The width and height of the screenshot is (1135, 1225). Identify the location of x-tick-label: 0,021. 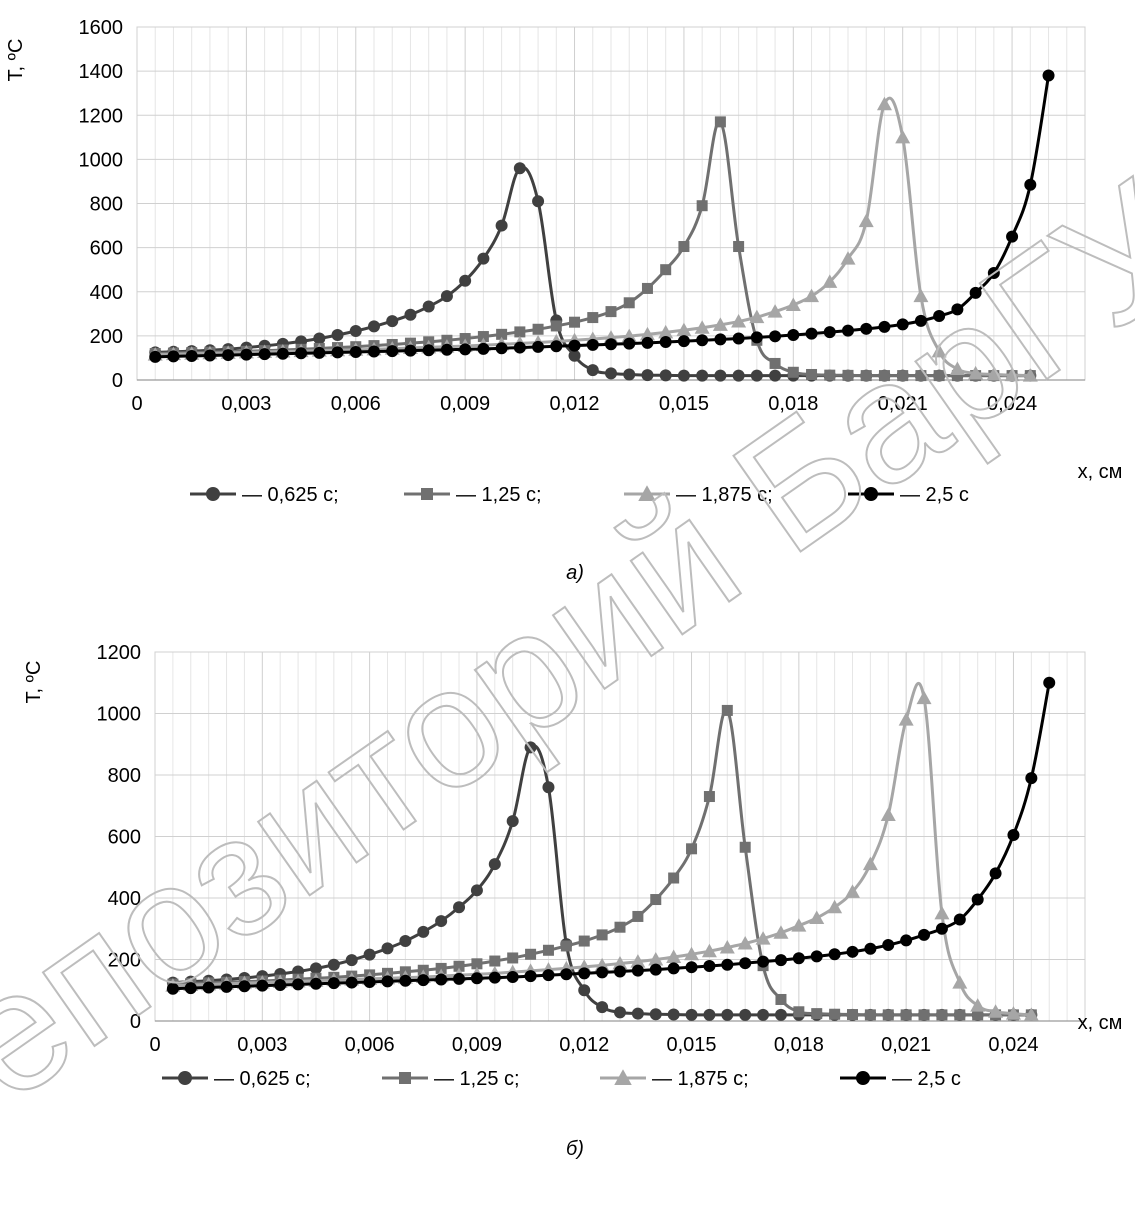
(903, 404).